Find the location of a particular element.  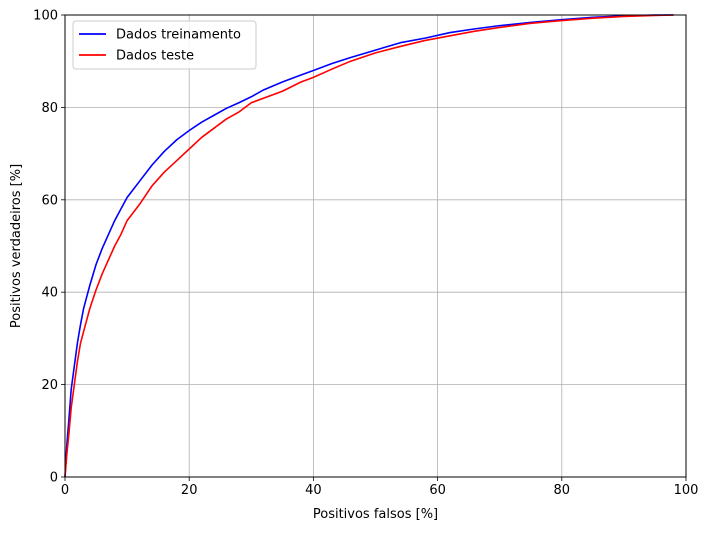

x-tick-label: 40 is located at coordinates (313, 490).